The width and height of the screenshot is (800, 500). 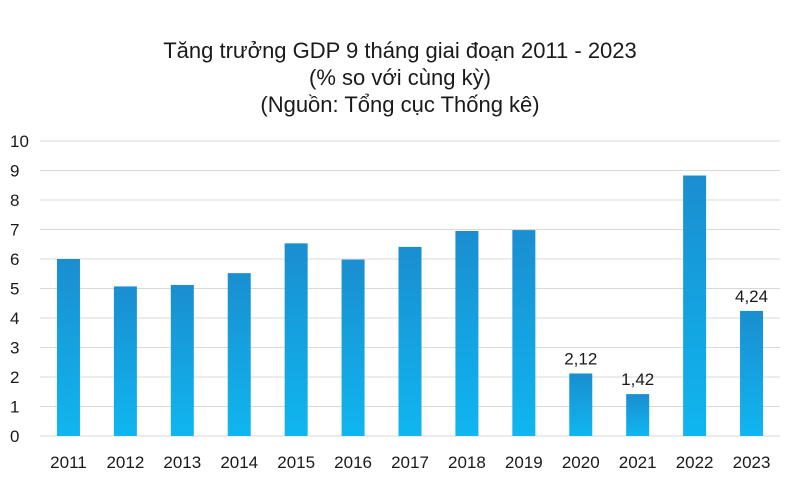 I want to click on bar-2022, so click(x=695, y=305).